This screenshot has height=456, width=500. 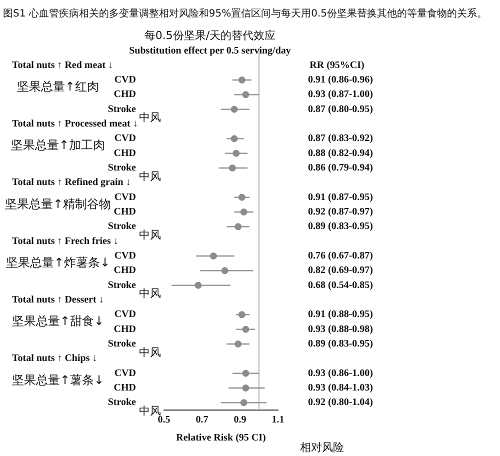 What do you see at coordinates (245, 14) in the screenshot?
I see `chart-title: 图S1 心血管疾病相关的多变量调整相对风险和95%置信区间与每天用0.5份坚果替换其他的等量食物的关系。` at bounding box center [245, 14].